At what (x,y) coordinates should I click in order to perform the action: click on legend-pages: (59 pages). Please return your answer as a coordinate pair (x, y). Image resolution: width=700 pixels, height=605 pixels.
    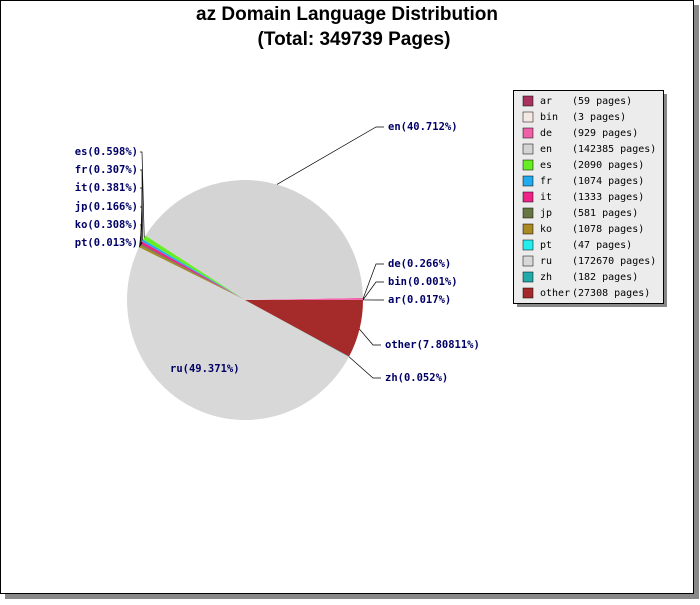
    Looking at the image, I should click on (602, 101).